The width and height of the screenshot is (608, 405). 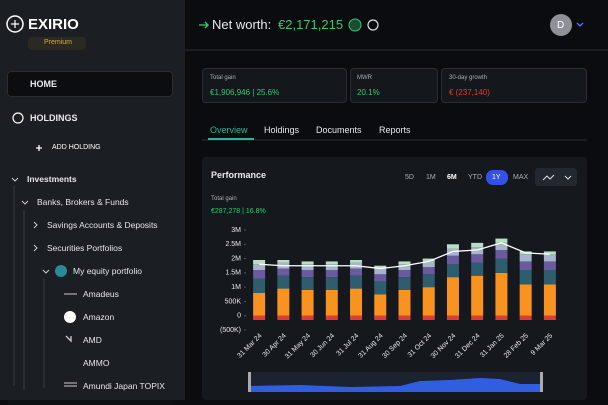 What do you see at coordinates (233, 273) in the screenshot?
I see `y-tick-label: 1.5M` at bounding box center [233, 273].